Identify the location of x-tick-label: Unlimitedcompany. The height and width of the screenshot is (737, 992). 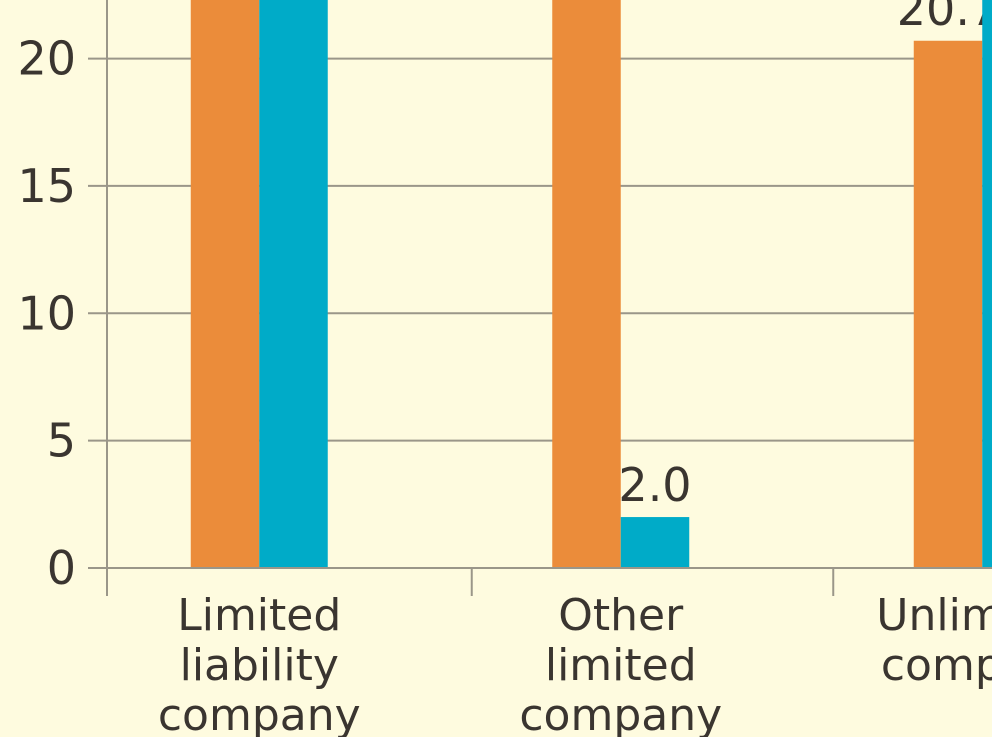
(934, 640).